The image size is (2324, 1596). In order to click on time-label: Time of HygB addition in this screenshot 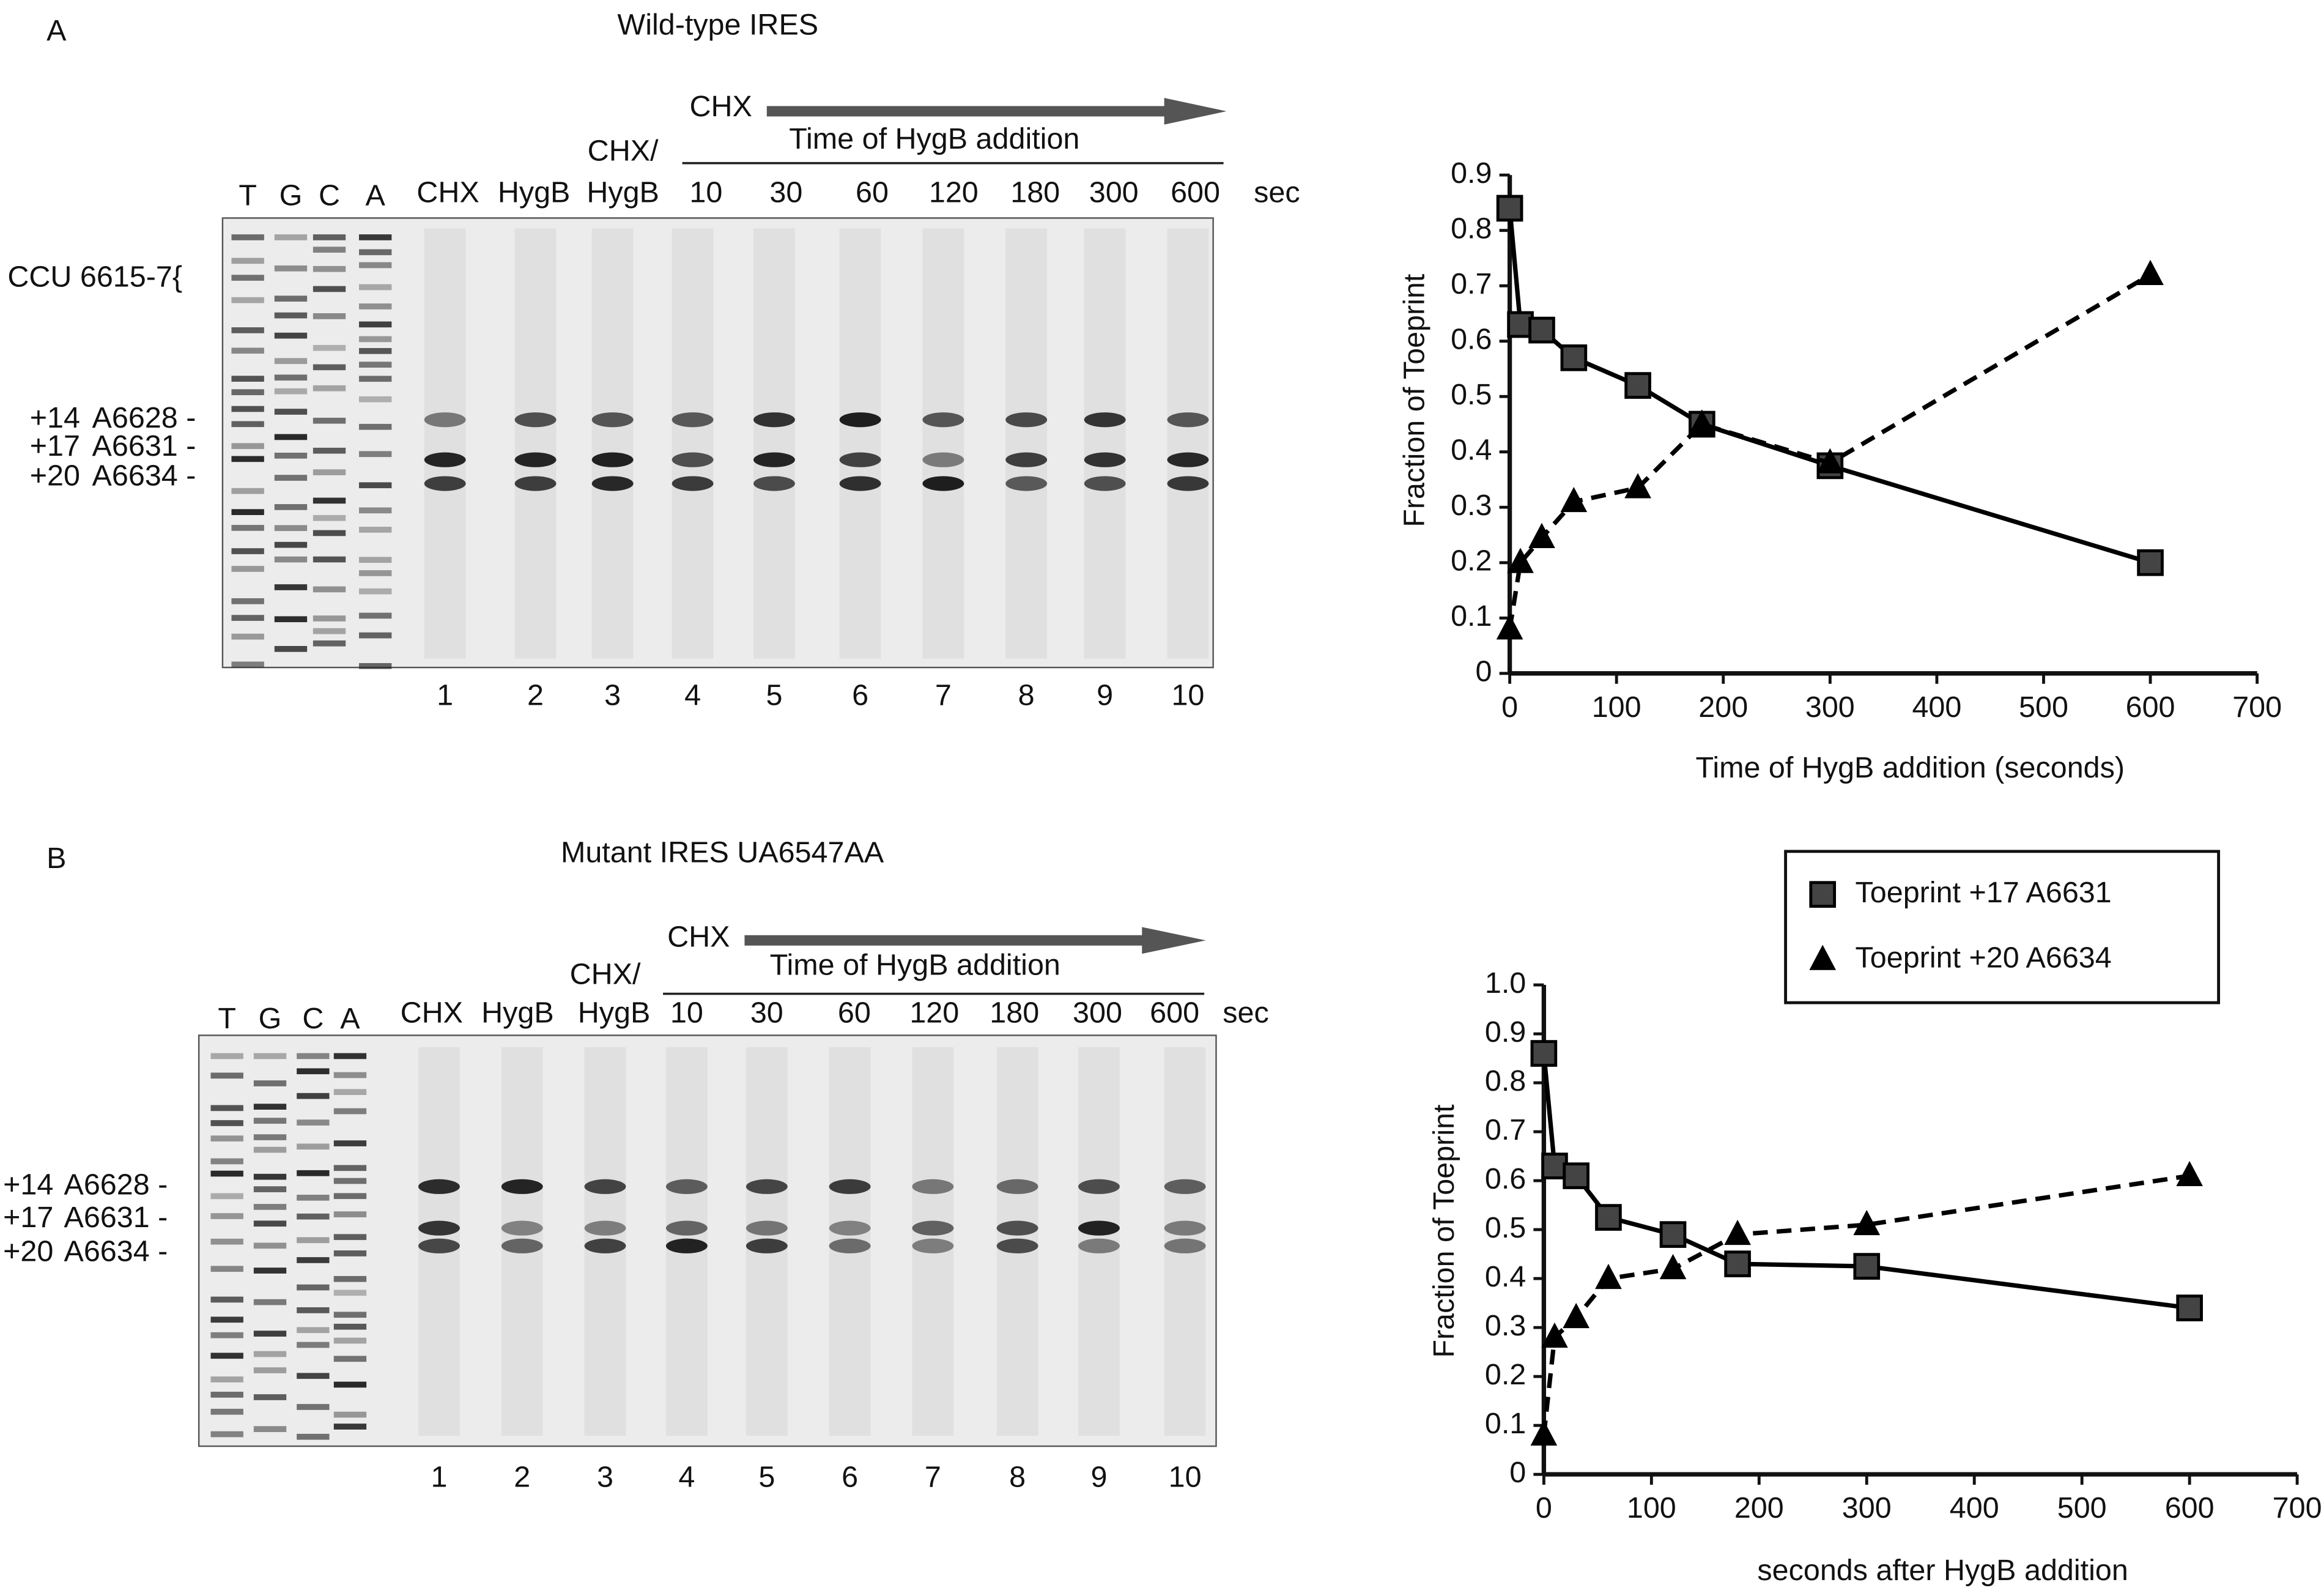, I will do `click(934, 138)`.